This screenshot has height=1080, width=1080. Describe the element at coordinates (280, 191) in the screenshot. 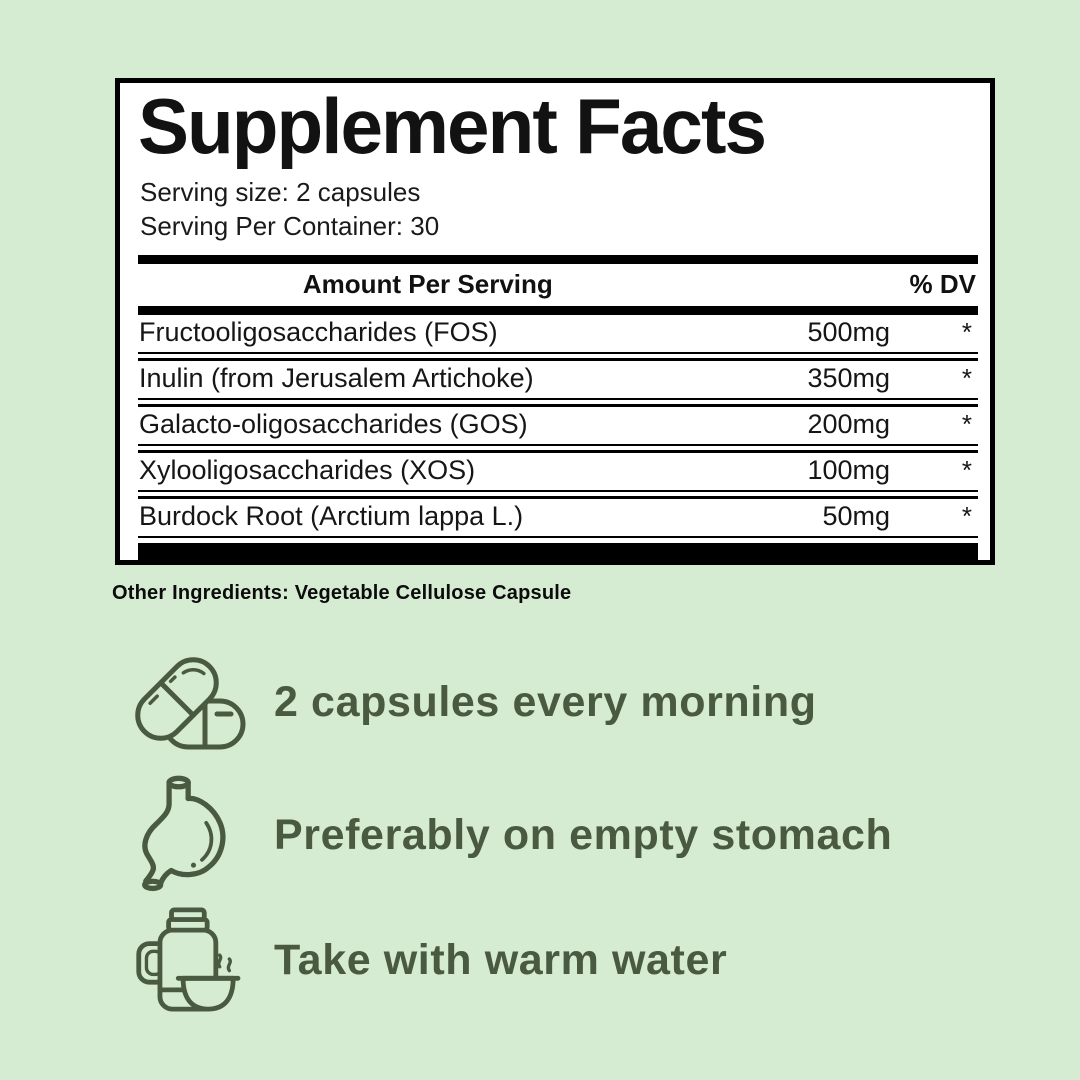

I see `serving-size: Serving size: 2 capsules` at that location.